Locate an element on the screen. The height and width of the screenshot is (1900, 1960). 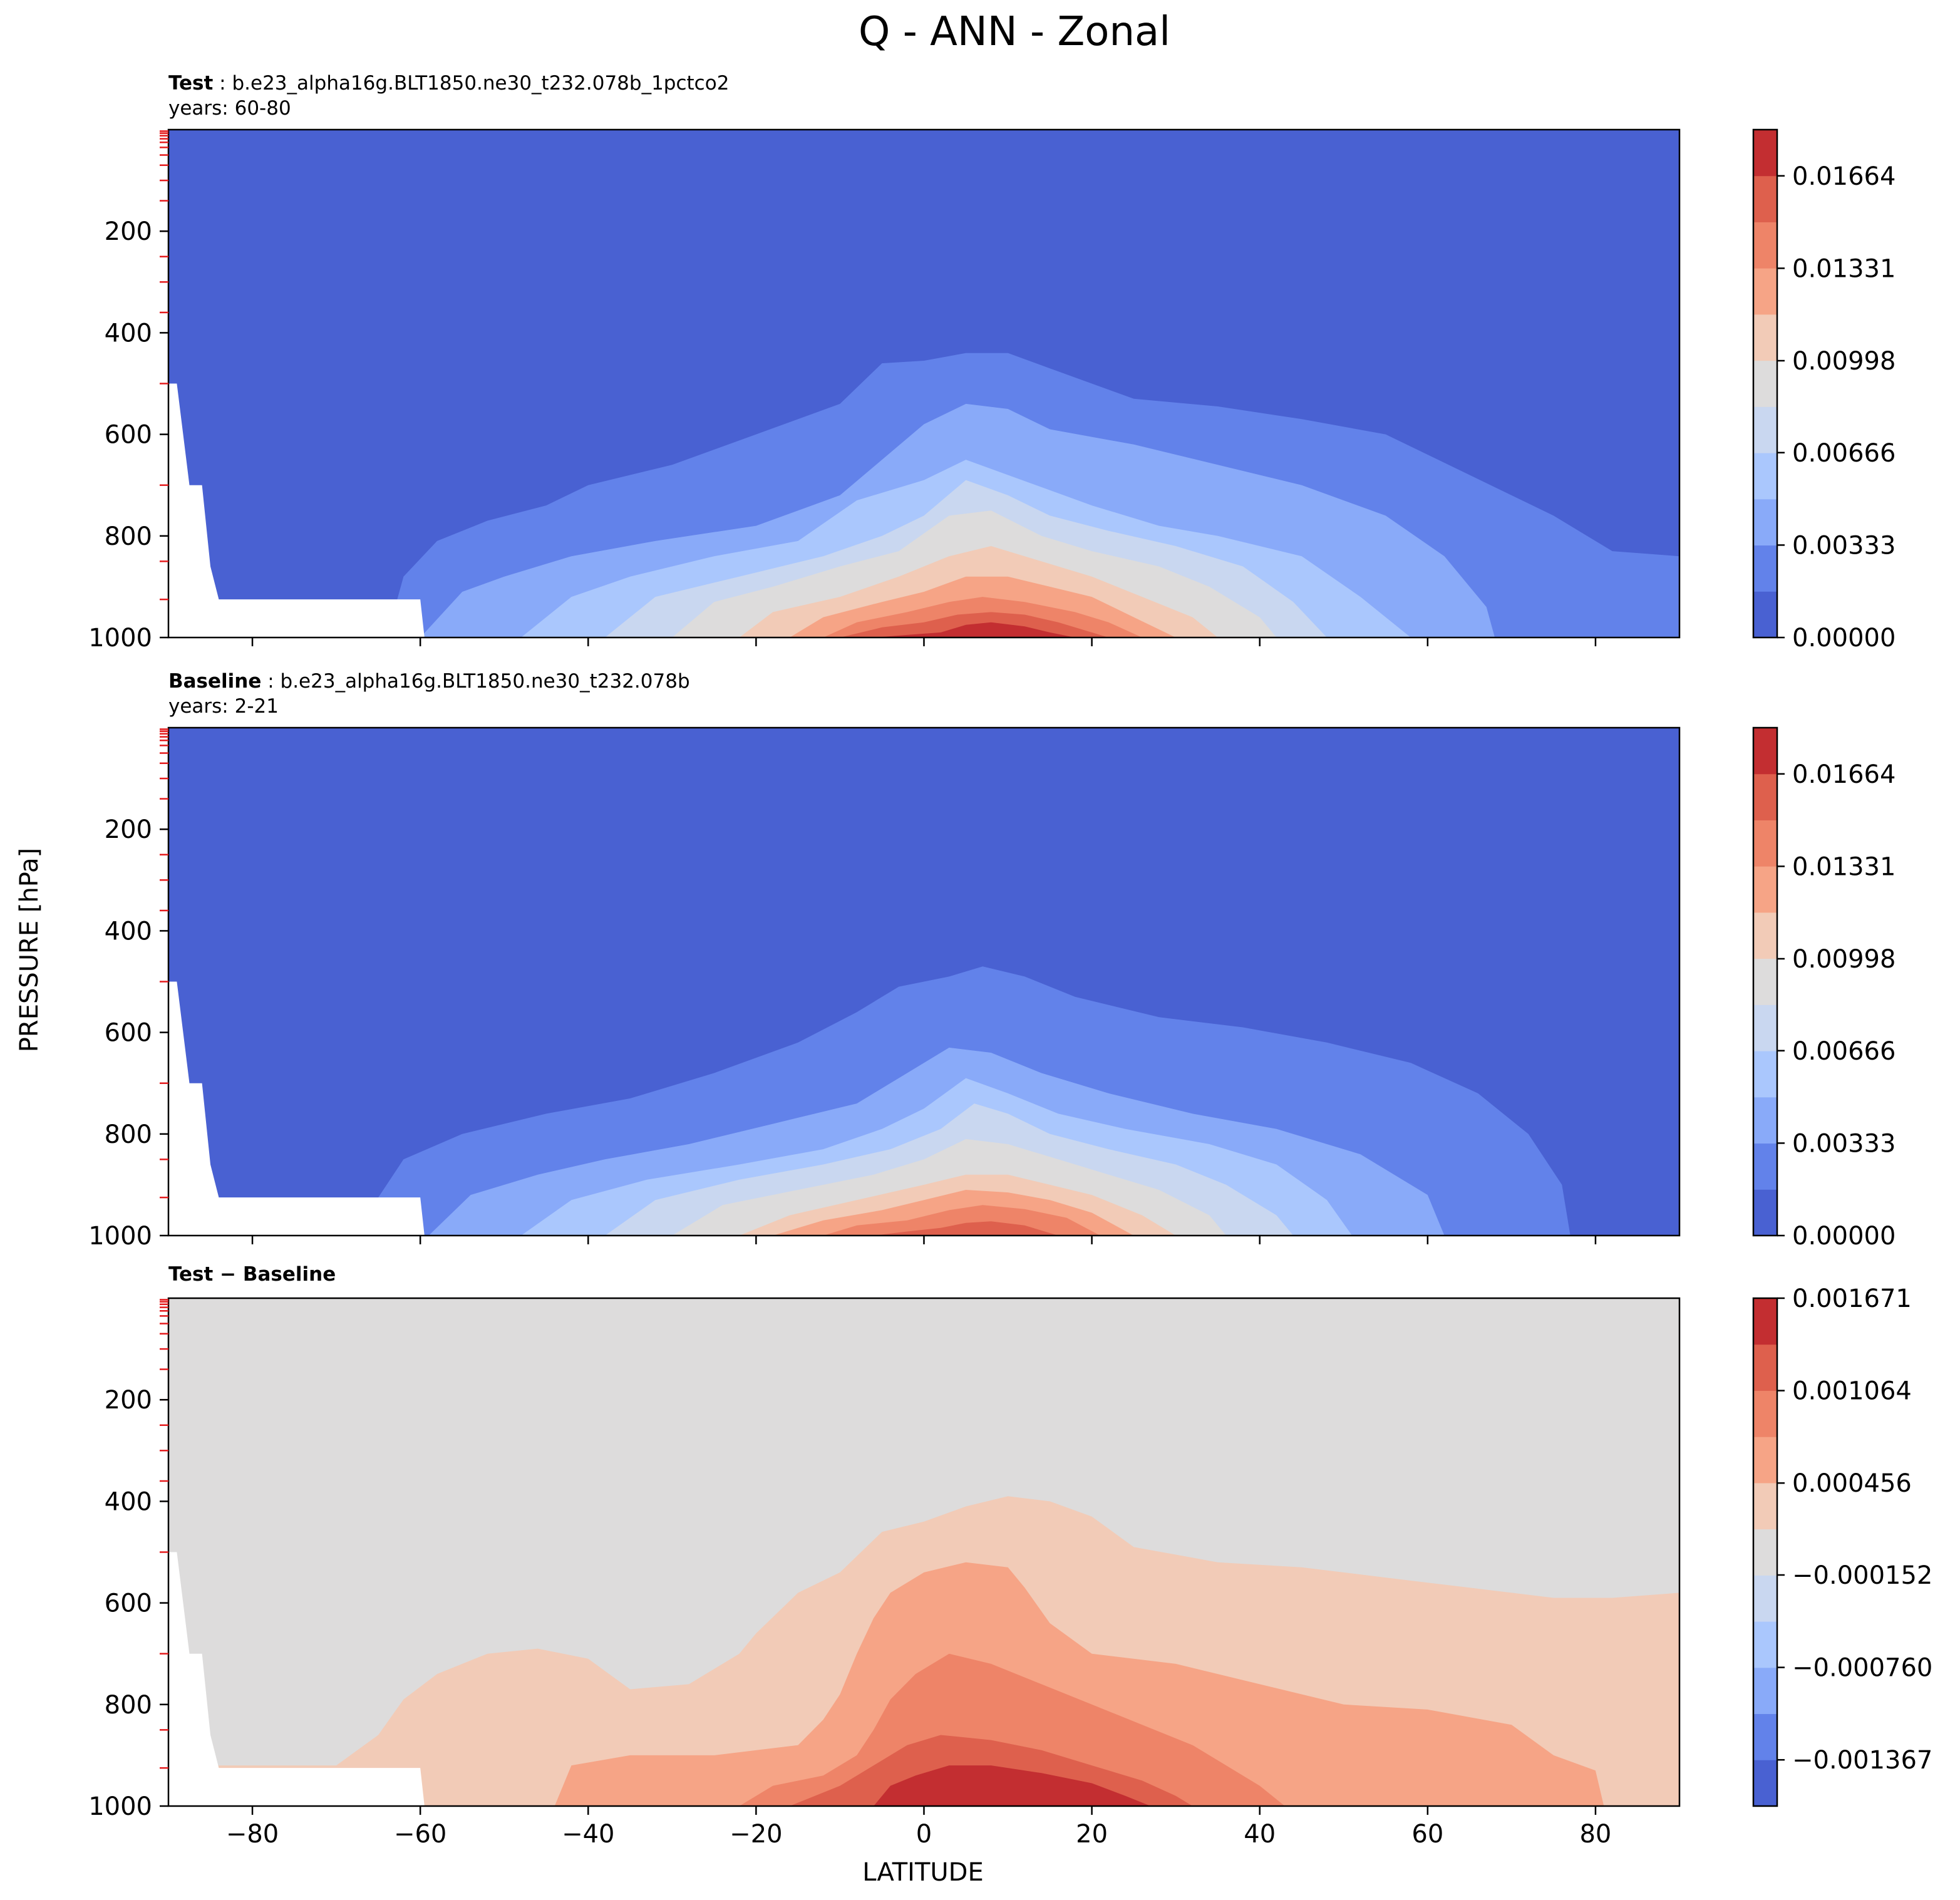
x-tick-label: −80 is located at coordinates (252, 1834).